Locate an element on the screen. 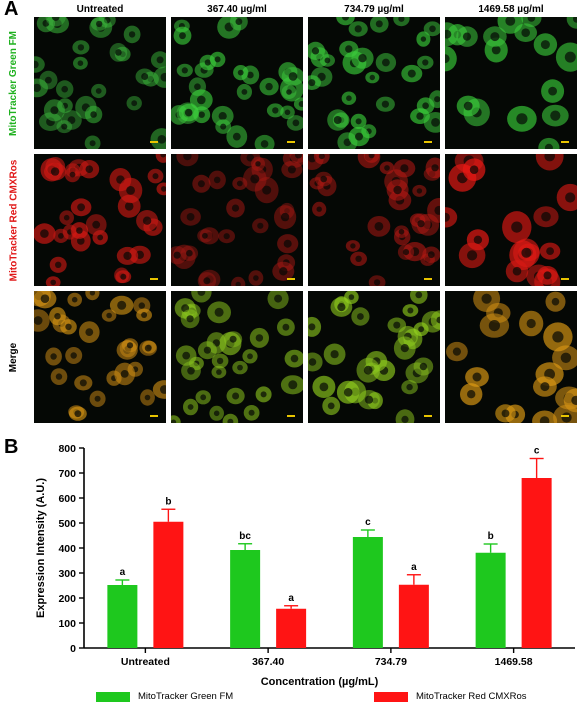 Image resolution: width=584 pixels, height=709 pixels. row-label-red-text: MitoTracker Red CMXRos is located at coordinates (14, 220).